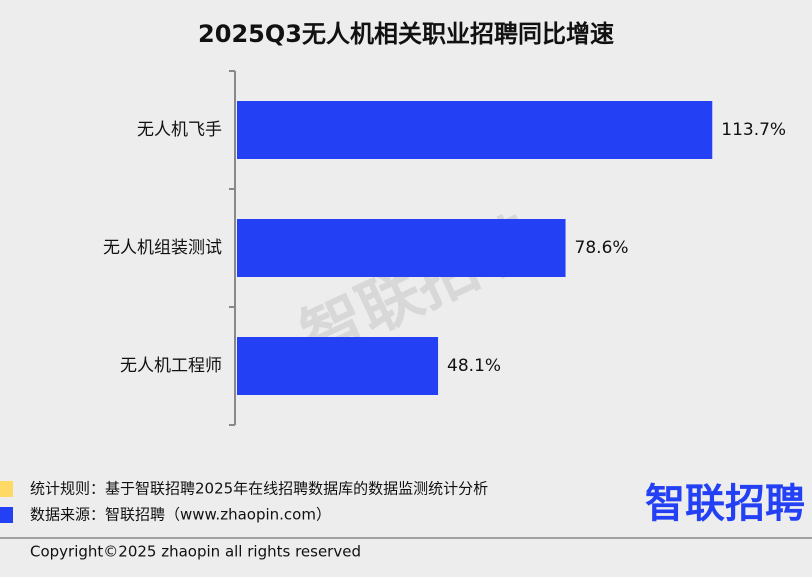  Describe the element at coordinates (171, 366) in the screenshot. I see `y-tick-label: 无人机工程师` at that location.